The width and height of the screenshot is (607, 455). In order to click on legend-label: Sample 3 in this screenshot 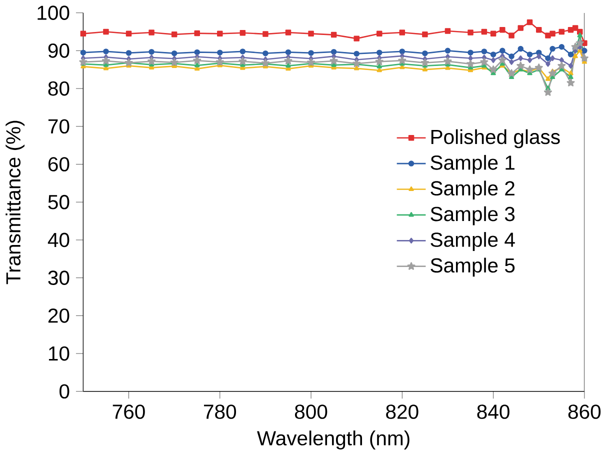, I will do `click(472, 216)`.